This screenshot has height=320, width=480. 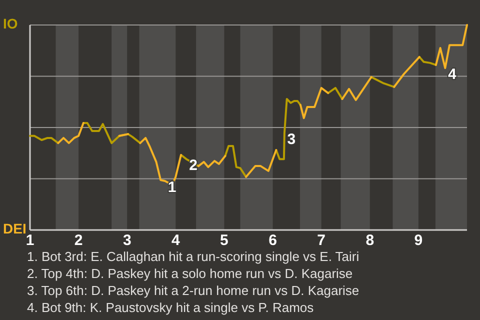 What do you see at coordinates (321, 240) in the screenshot?
I see `x-tick-label: 7` at bounding box center [321, 240].